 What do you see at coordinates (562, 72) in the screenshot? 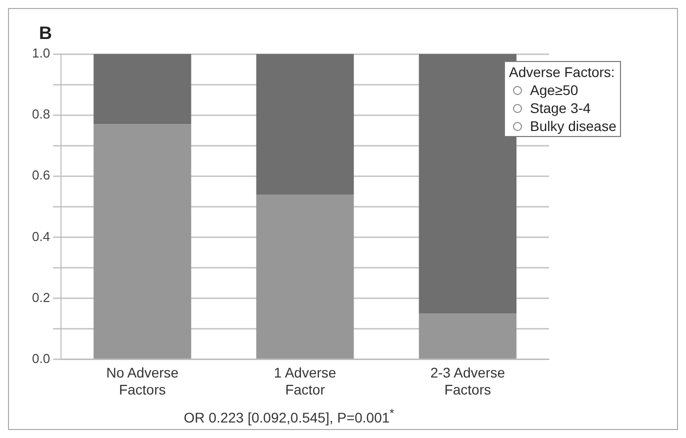
I see `annotation: Adverse Factors:` at bounding box center [562, 72].